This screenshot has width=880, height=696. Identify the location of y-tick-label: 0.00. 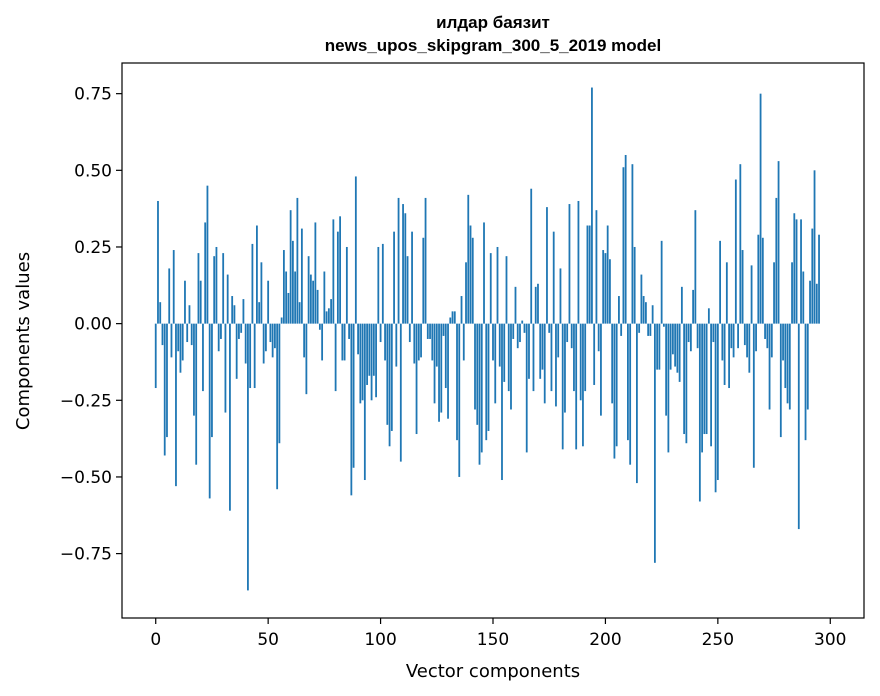
(93, 325).